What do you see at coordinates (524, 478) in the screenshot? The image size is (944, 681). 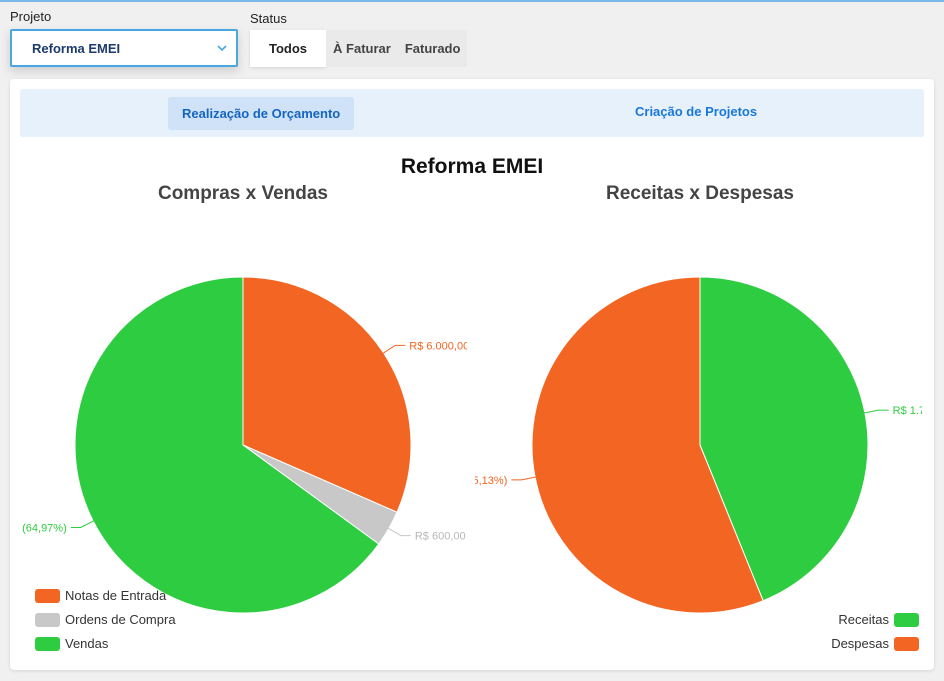 I see `leader-line-despesas` at bounding box center [524, 478].